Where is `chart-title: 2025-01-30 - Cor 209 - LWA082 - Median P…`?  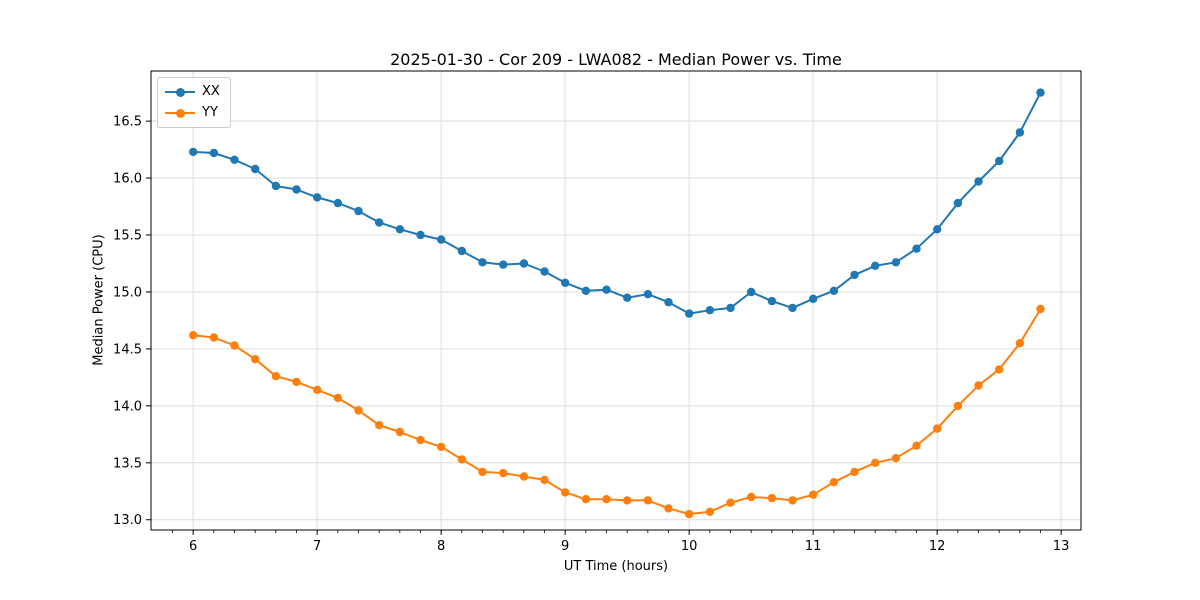 chart-title: 2025-01-30 - Cor 209 - LWA082 - Median P… is located at coordinates (616, 59).